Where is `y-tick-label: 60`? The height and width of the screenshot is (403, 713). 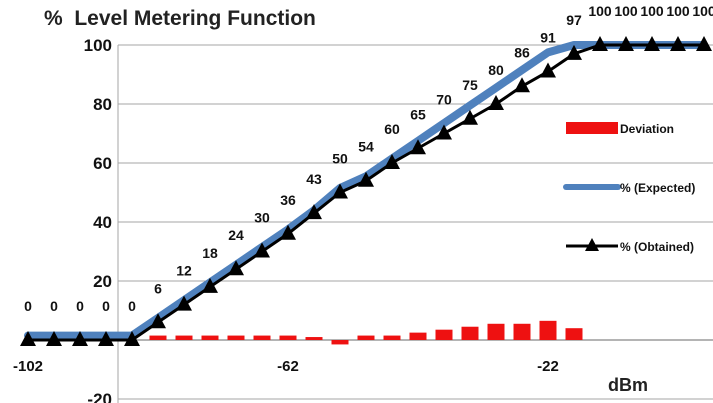
y-tick-label: 60 is located at coordinates (102, 163).